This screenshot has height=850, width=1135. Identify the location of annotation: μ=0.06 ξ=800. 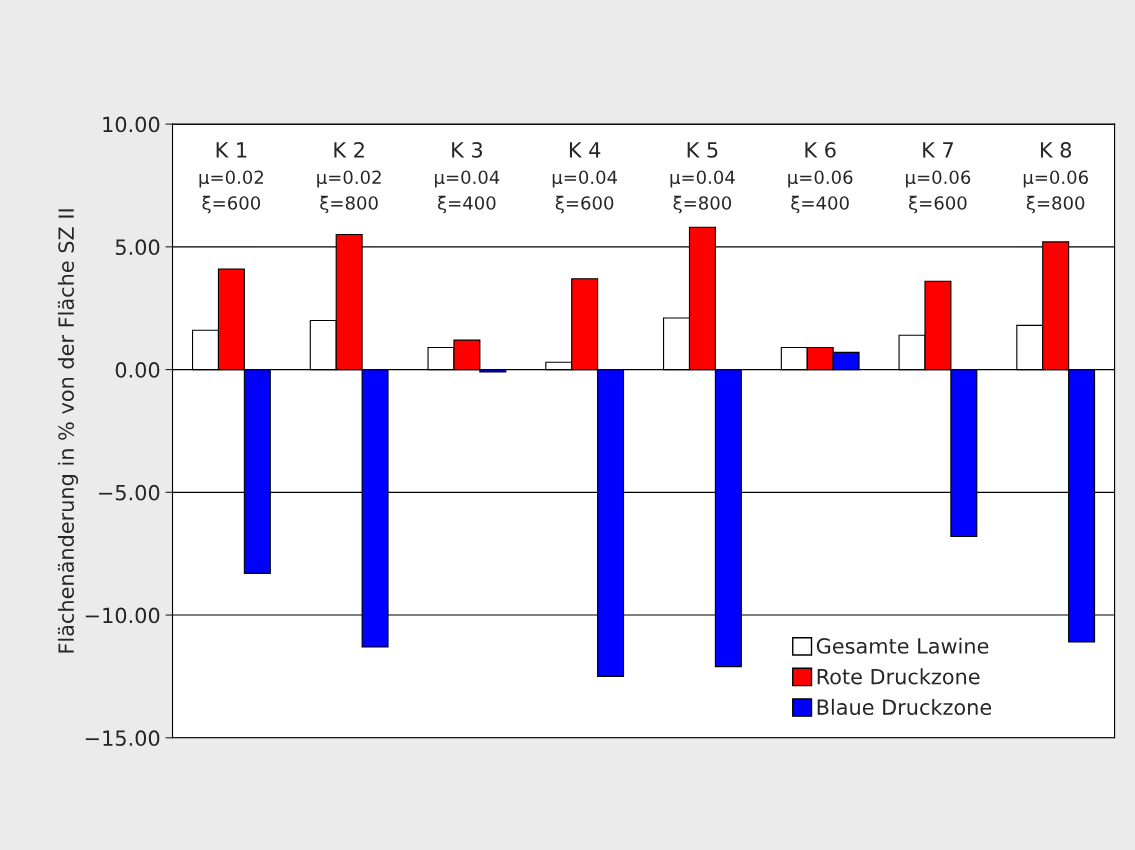
(1055, 192).